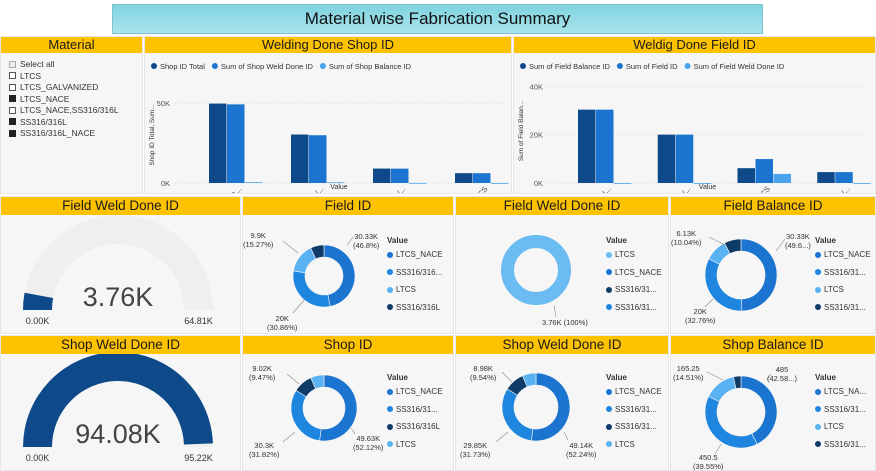 This screenshot has height=471, width=876. Describe the element at coordinates (37, 64) in the screenshot. I see `slicer-item-label: Select all` at that location.